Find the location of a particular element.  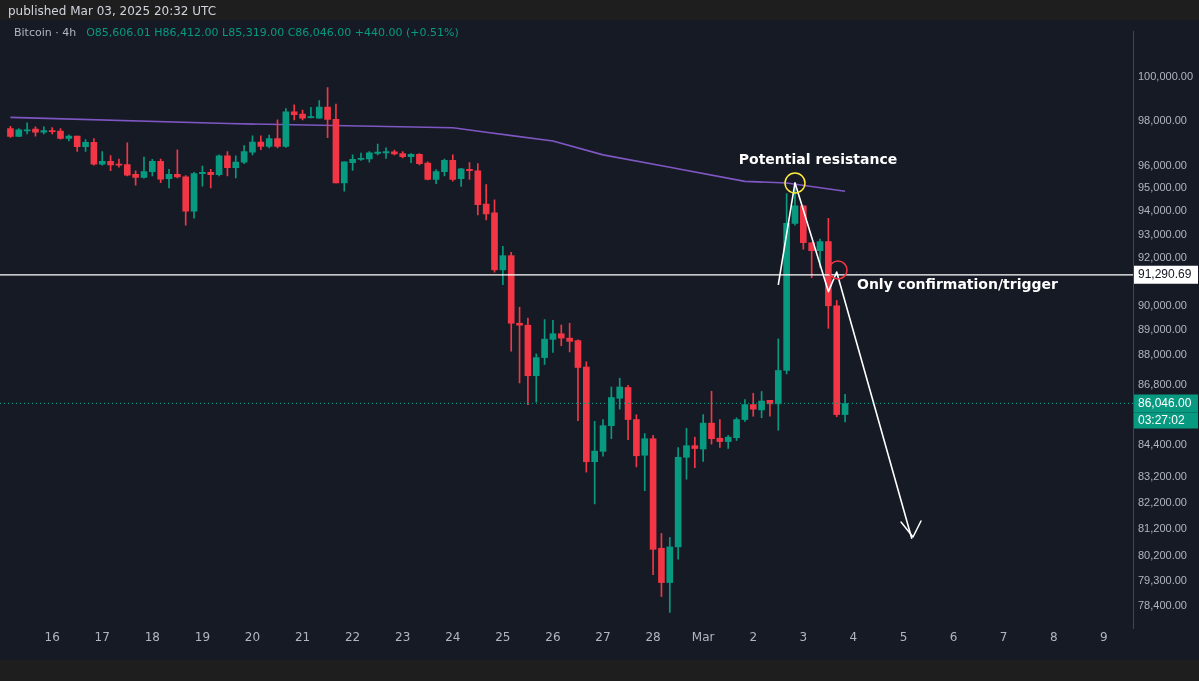

y-tick-label: 82,200.00 is located at coordinates (1162, 501).